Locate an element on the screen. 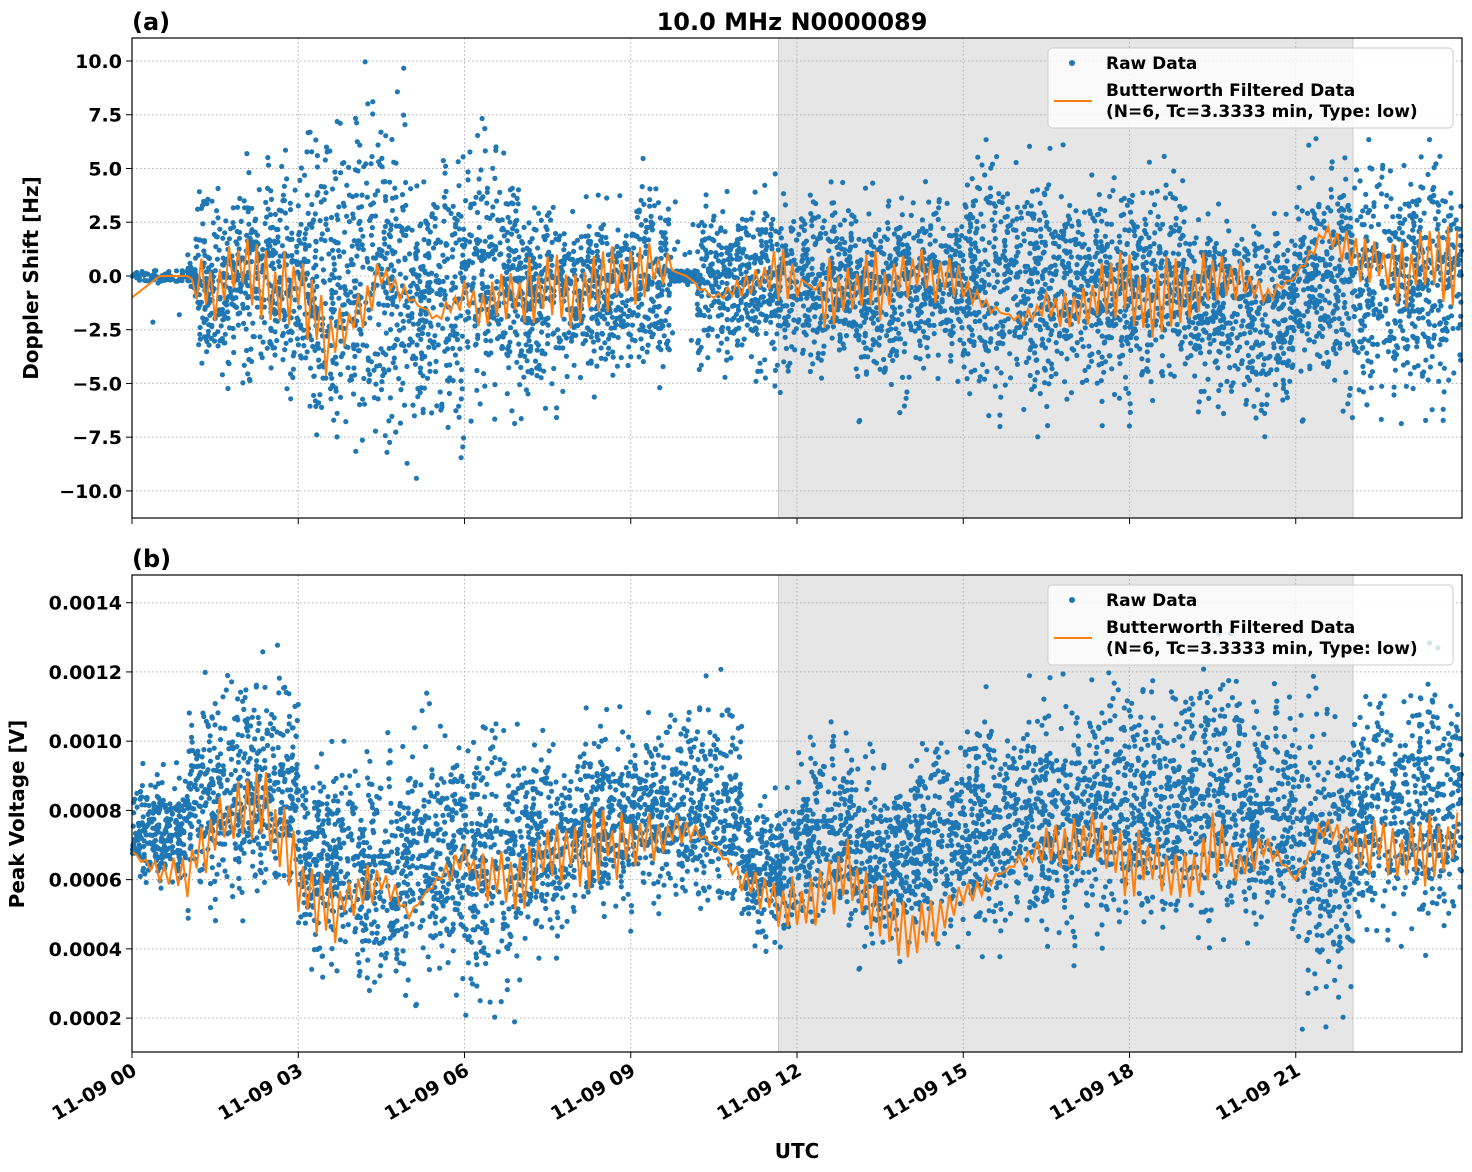  y-tick-label: 7.5 is located at coordinates (105, 116).